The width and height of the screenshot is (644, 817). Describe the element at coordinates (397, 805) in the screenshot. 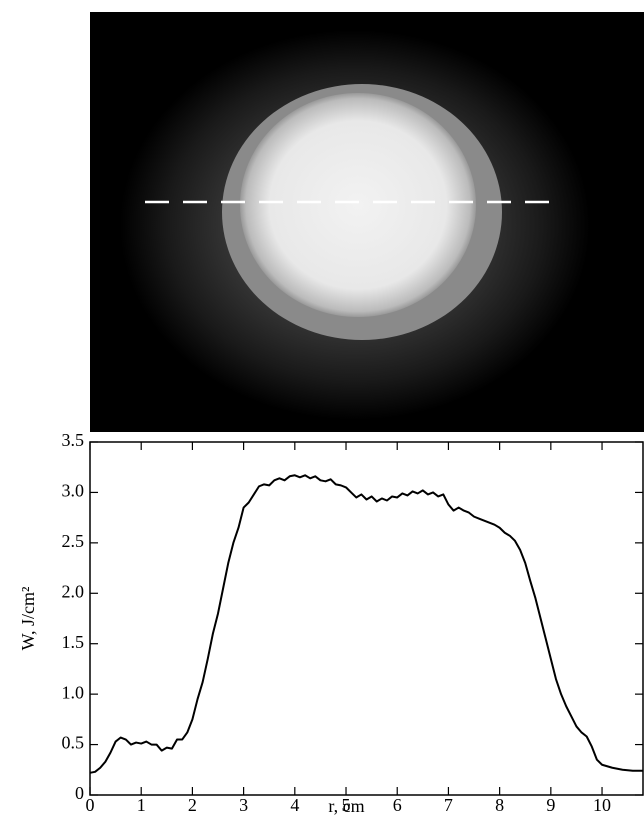

I see `x-tick-label: 6` at that location.